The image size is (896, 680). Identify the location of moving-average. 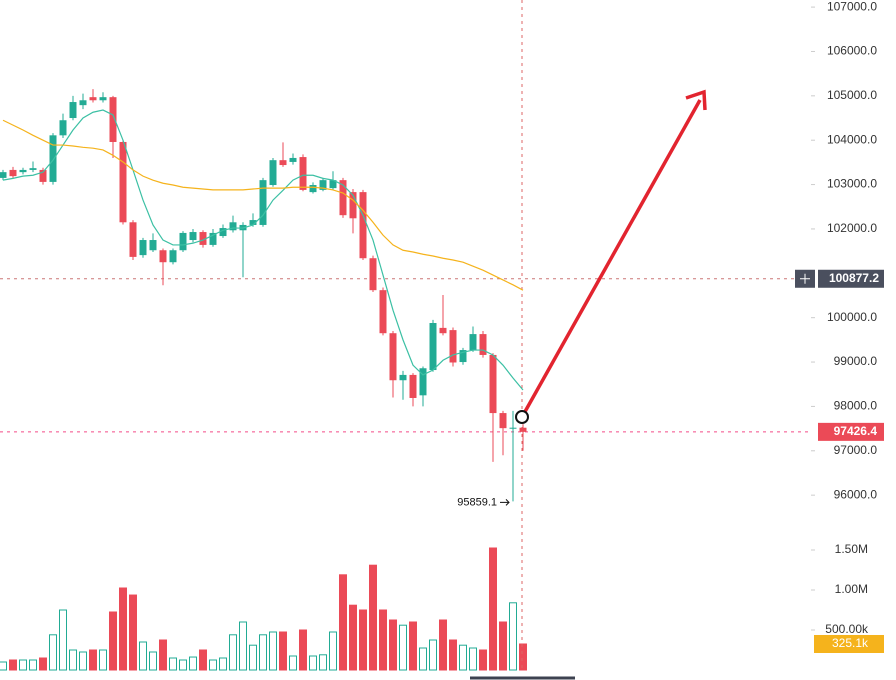
(263, 205).